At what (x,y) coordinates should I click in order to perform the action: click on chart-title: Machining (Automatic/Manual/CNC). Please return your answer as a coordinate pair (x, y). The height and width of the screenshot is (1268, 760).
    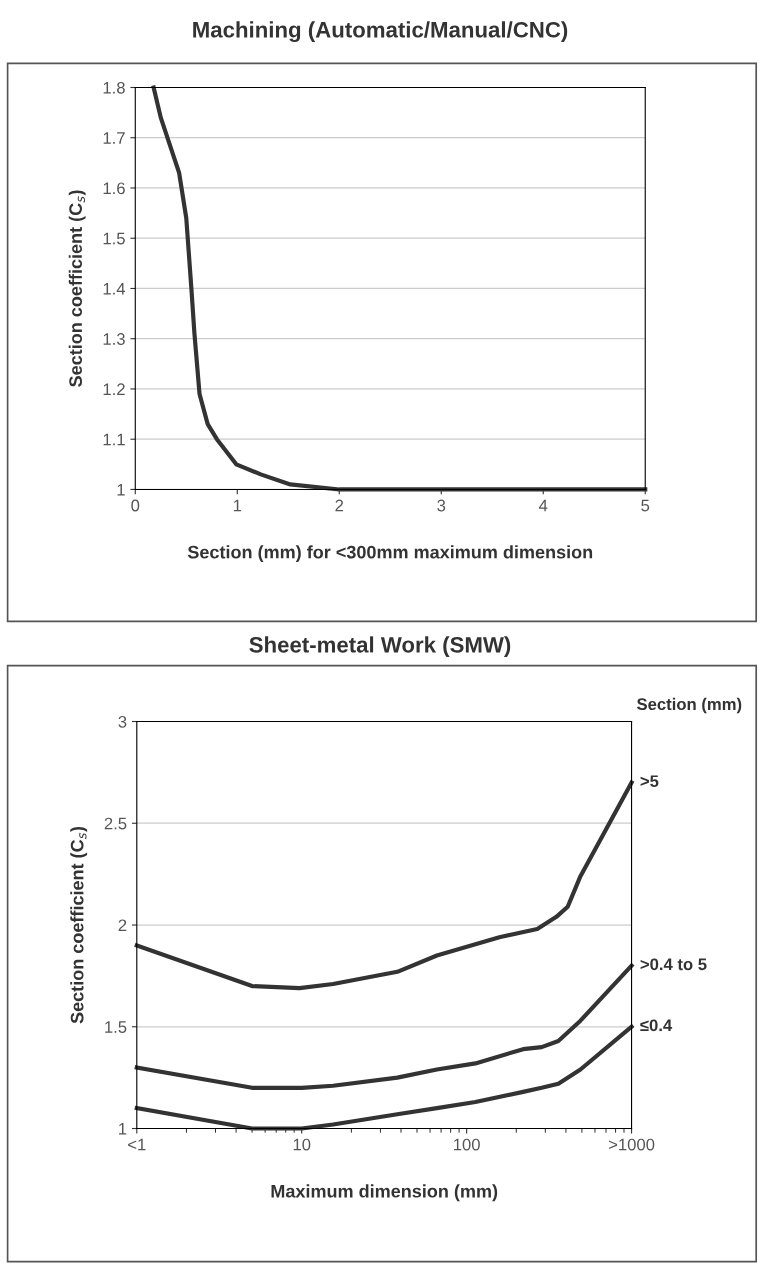
    Looking at the image, I should click on (380, 32).